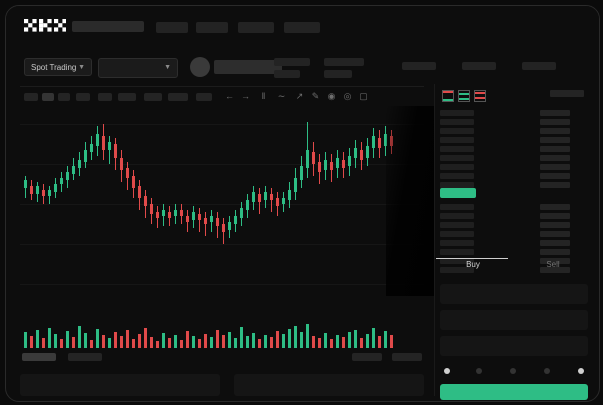 Image resolution: width=603 pixels, height=405 pixels. Describe the element at coordinates (245, 96) in the screenshot. I see `redo-icon: →` at that location.